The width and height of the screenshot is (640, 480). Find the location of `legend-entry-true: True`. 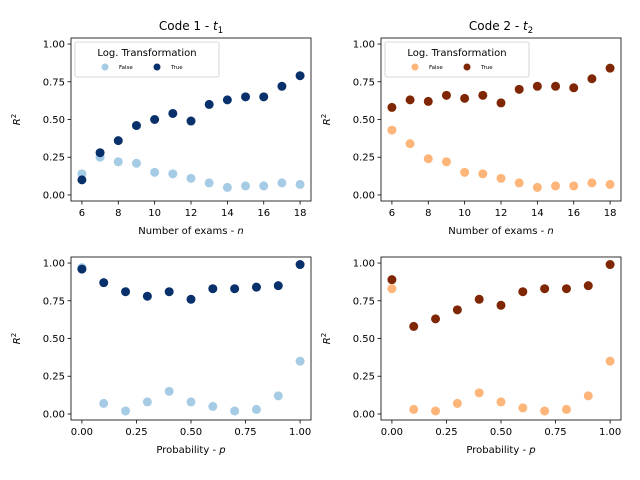

legend-entry-true: True is located at coordinates (486, 68).